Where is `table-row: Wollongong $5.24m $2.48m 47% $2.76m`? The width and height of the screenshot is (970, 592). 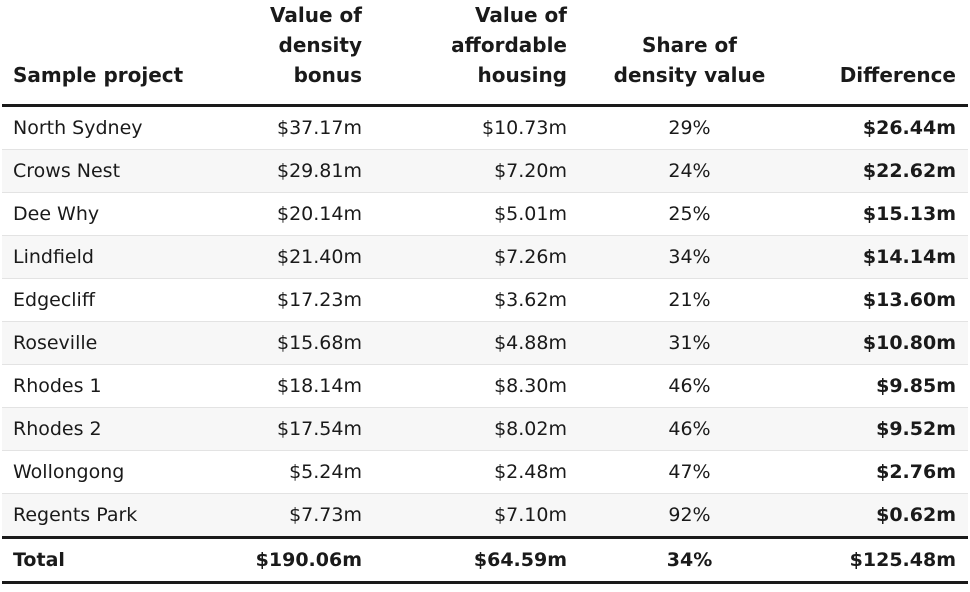
table-row: Wollongong $5.24m $2.48m 47% $2.76m is located at coordinates (485, 472).